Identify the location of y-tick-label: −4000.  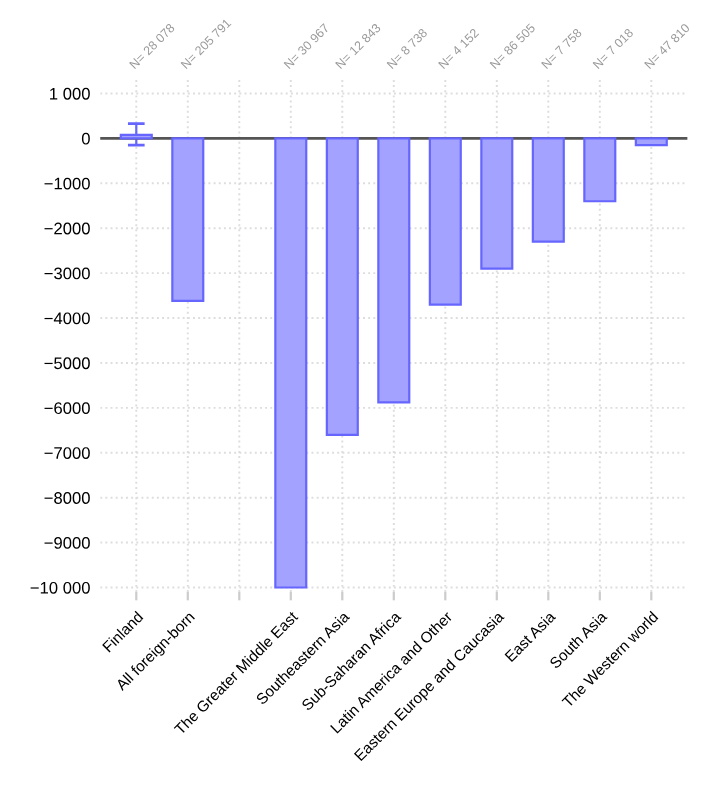
(67, 318).